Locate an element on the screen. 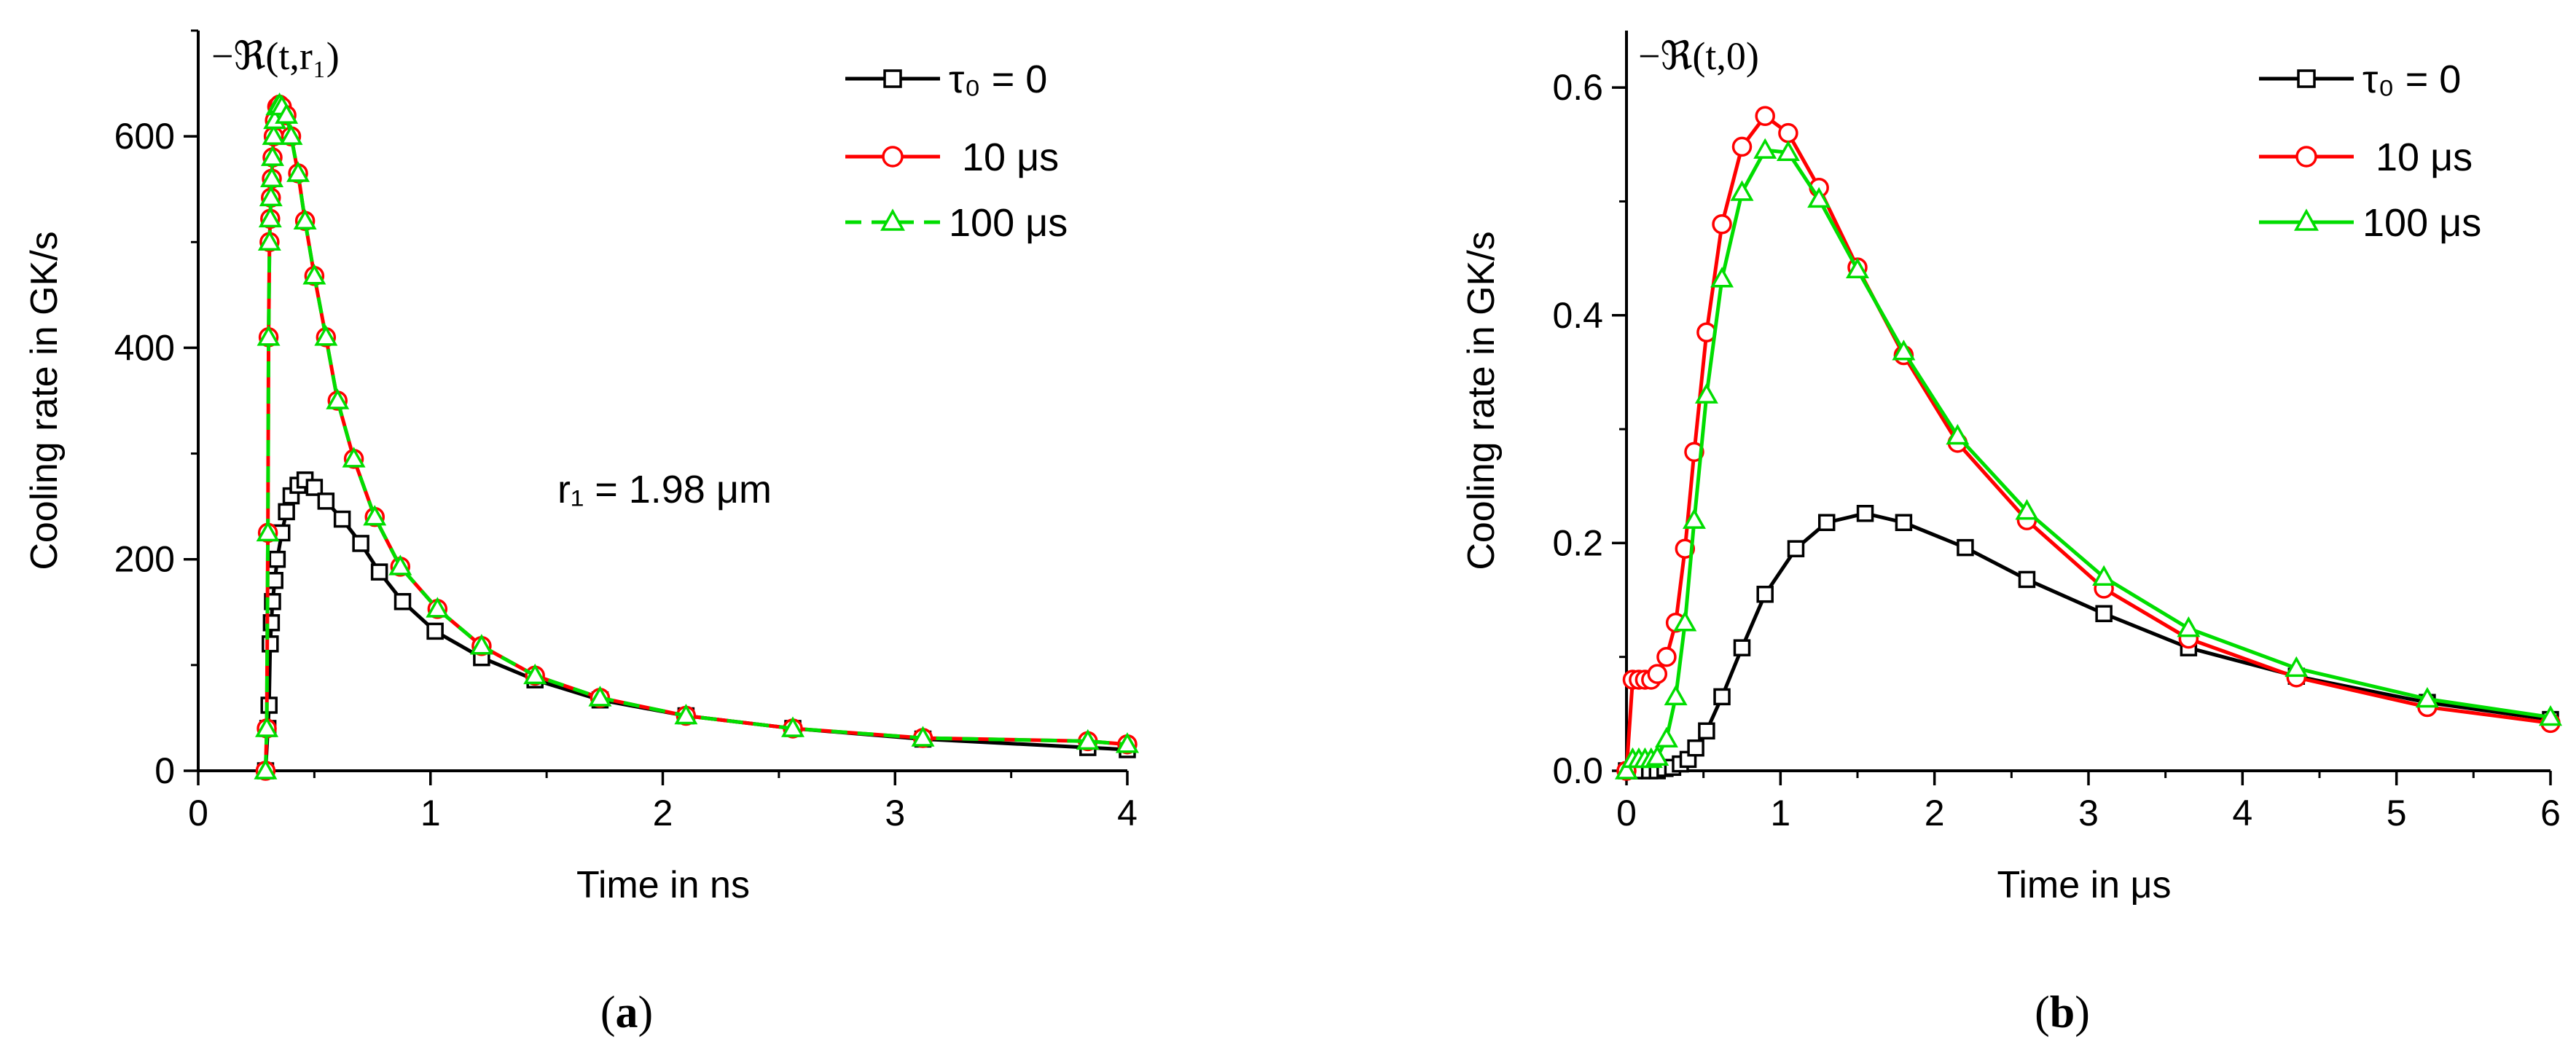  panel-label-a: (a) is located at coordinates (626, 1012).